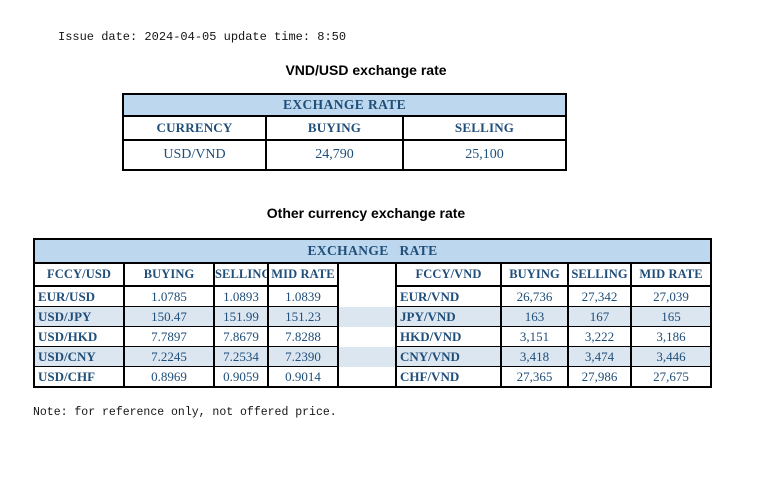 Image resolution: width=760 pixels, height=485 pixels. I want to click on buying-rate: 26,736, so click(534, 296).